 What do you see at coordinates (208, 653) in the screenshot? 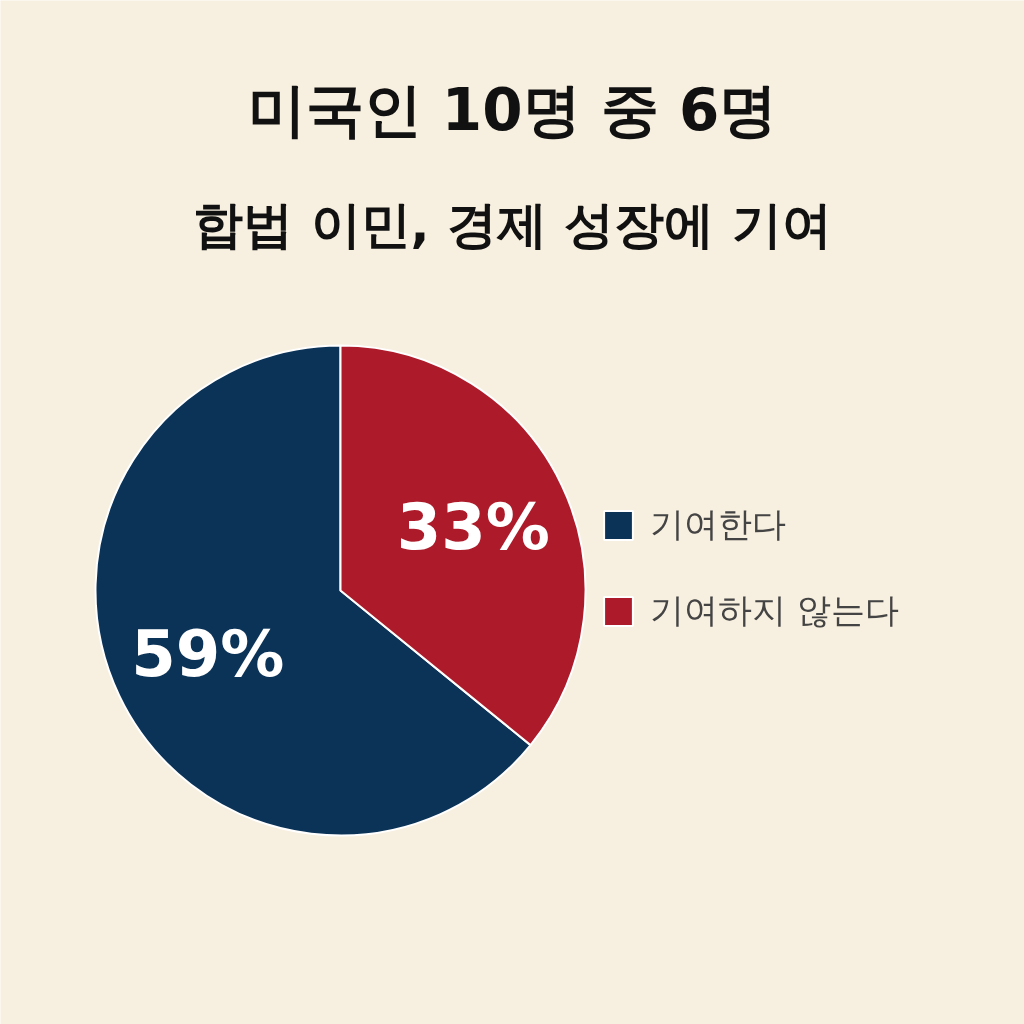
I see `data-label: 59%` at bounding box center [208, 653].